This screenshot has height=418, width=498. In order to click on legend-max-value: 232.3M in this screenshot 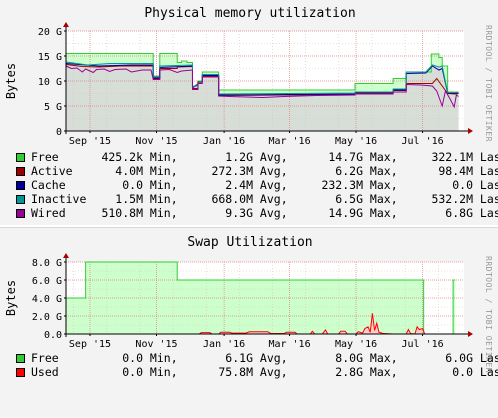, I will do `click(342, 185)`.